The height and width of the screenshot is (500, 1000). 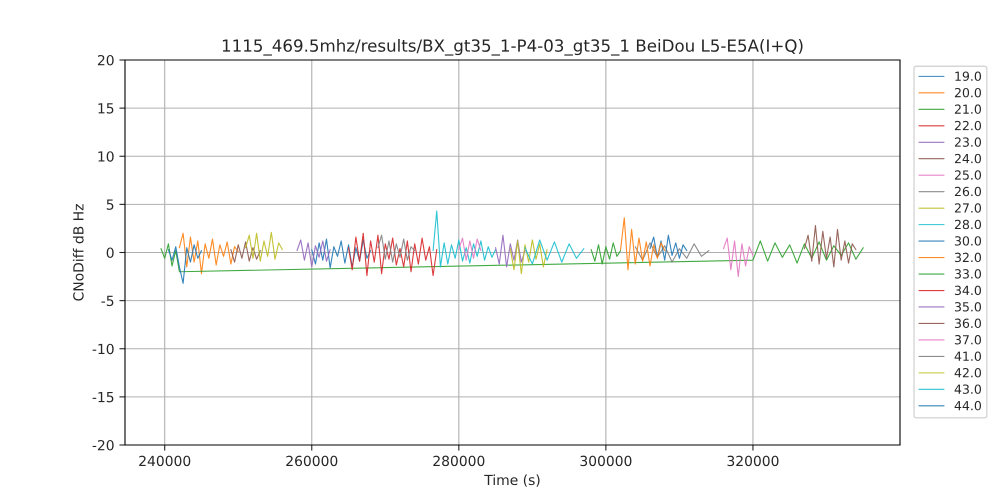 I want to click on chart-title: 1115_469.5mhz/results/BX_gt35_1-P4-03_gt35_1 BeiDou L5-E5A(I+Q), so click(x=512, y=47).